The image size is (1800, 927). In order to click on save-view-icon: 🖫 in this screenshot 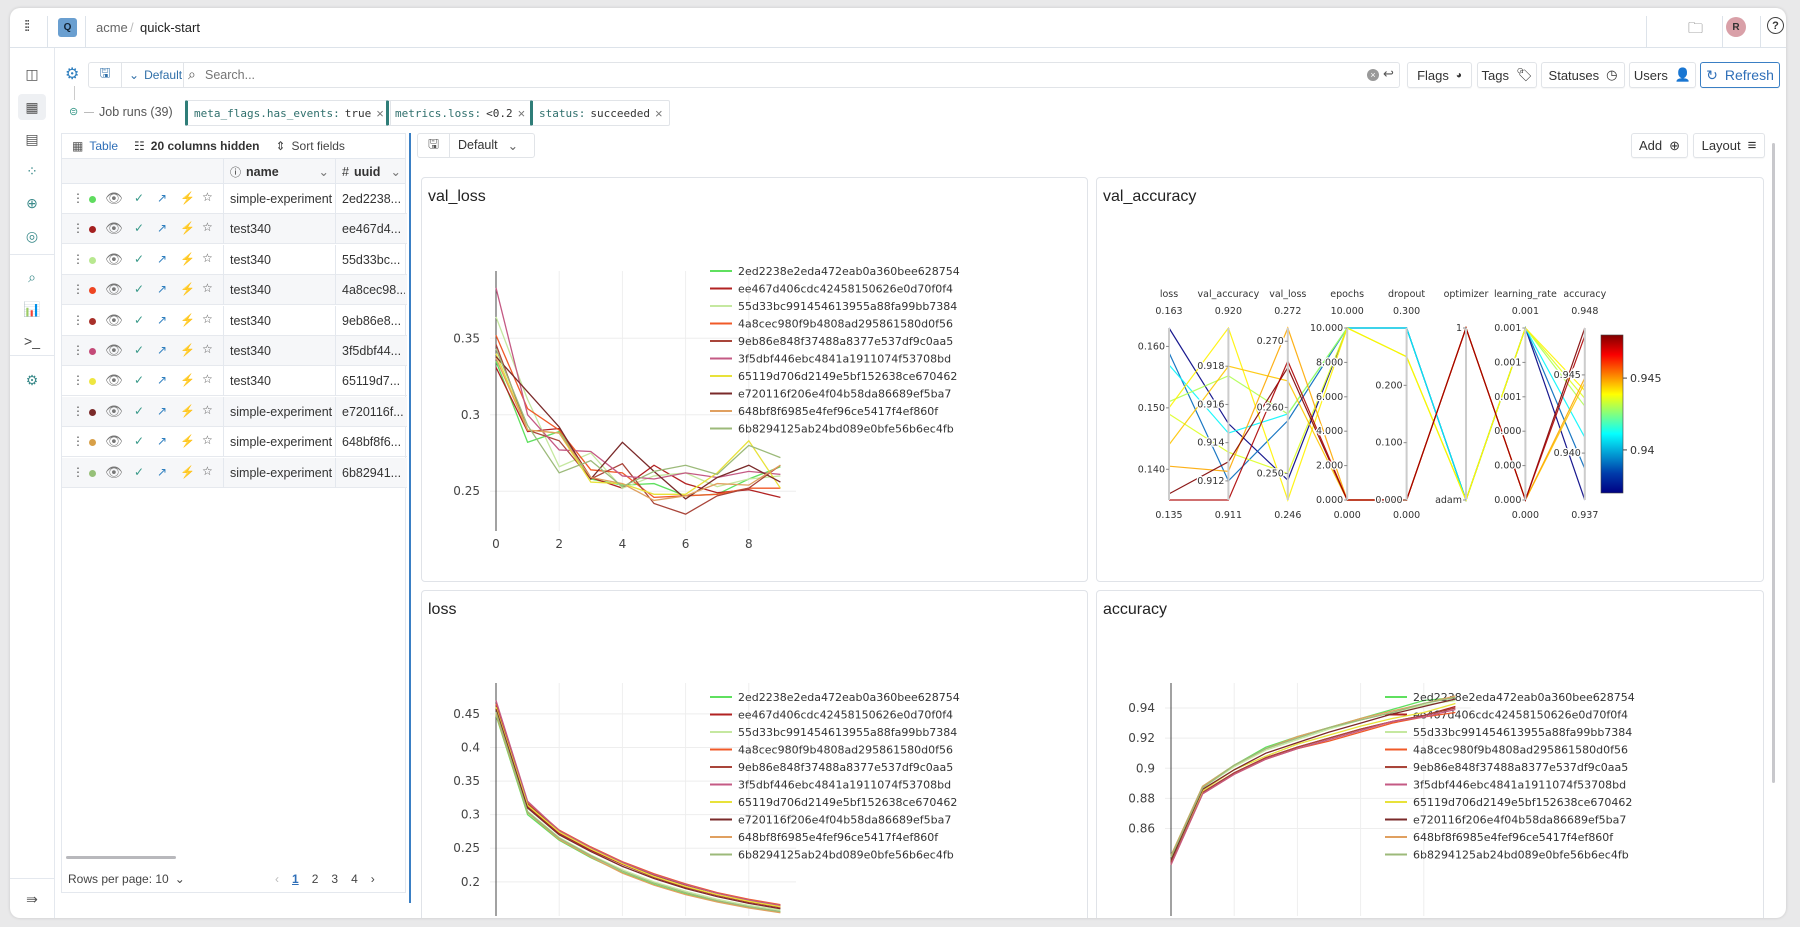, I will do `click(105, 75)`.